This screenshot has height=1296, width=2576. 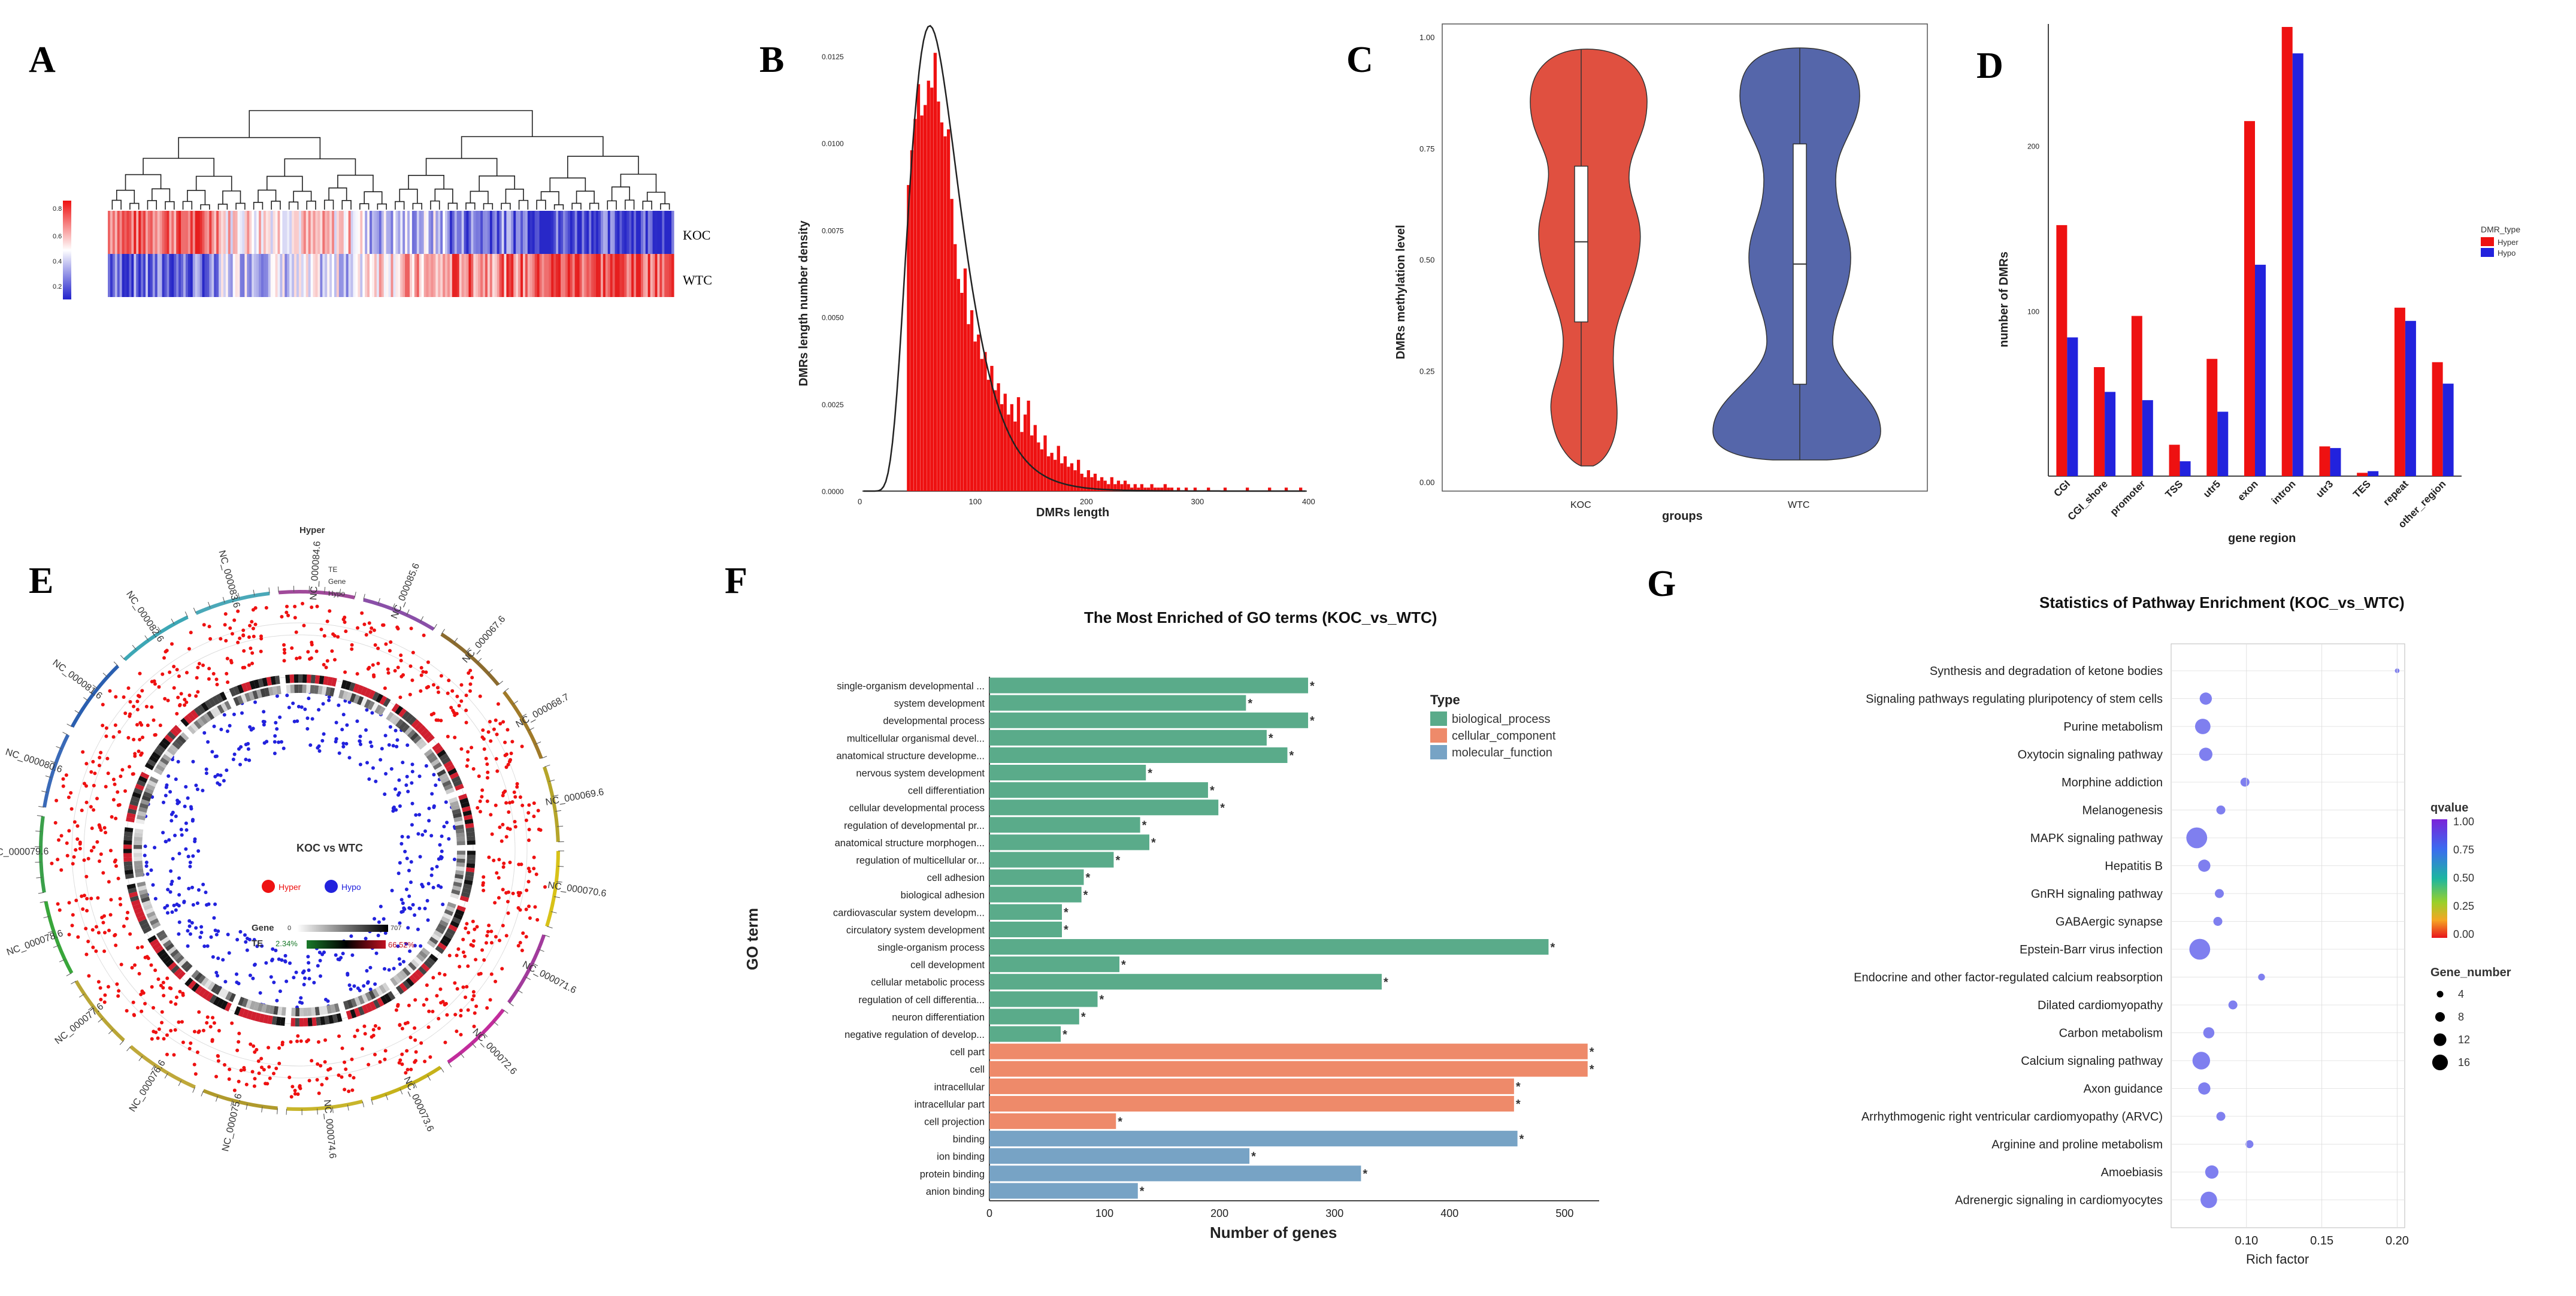 What do you see at coordinates (2212, 489) in the screenshot?
I see `x-tick: utr5` at bounding box center [2212, 489].